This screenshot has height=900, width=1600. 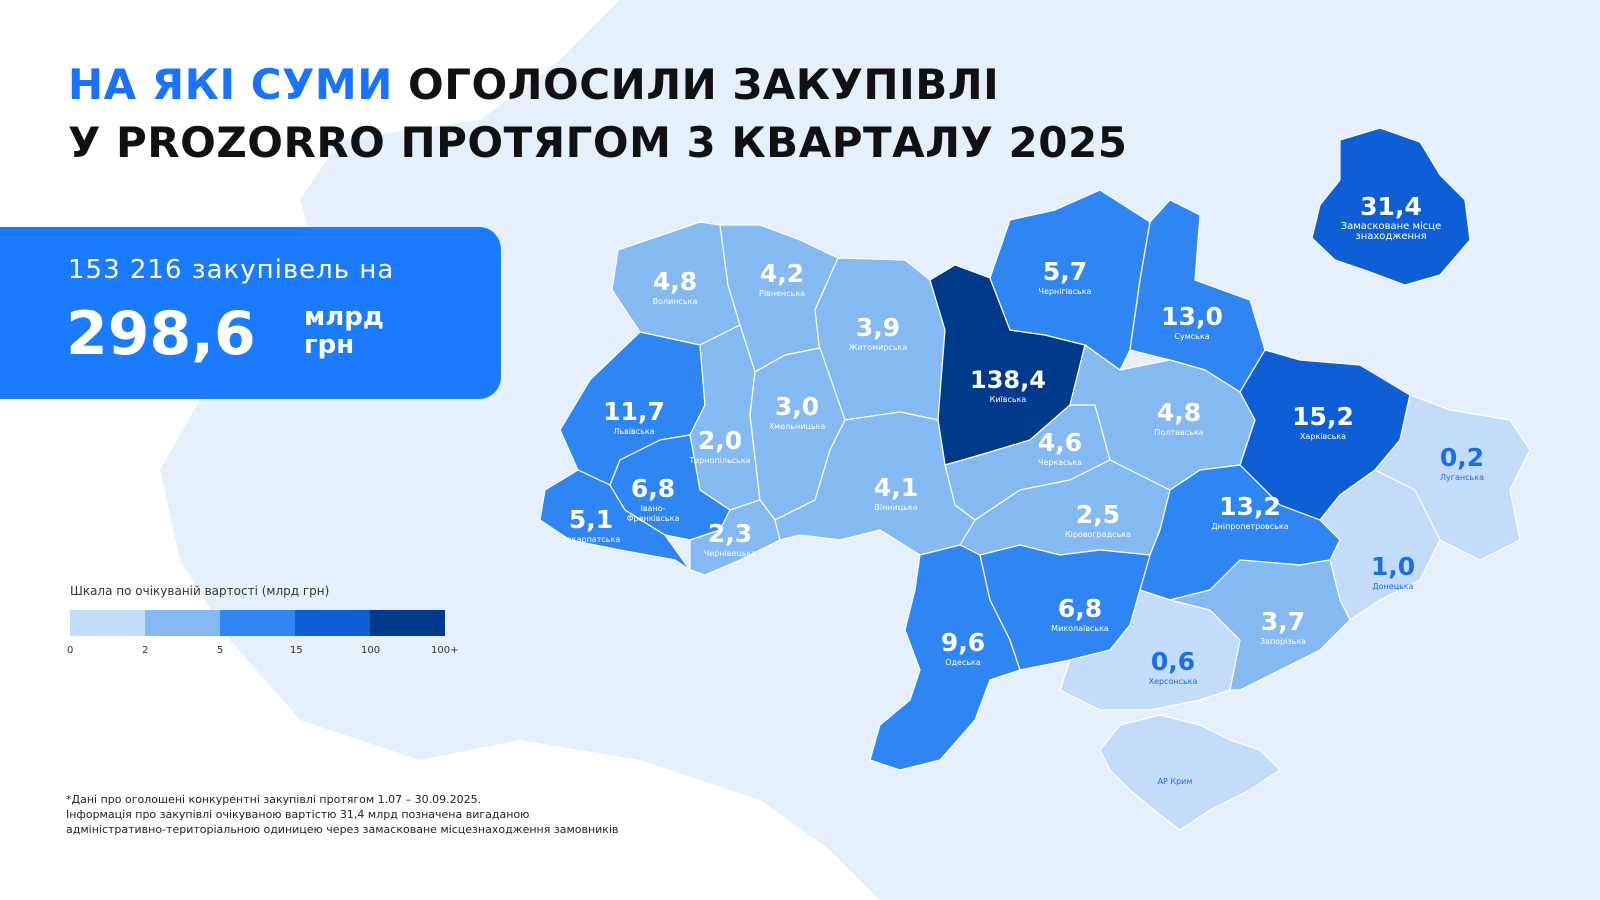 I want to click on summary-unit-line-2: грн, so click(x=329, y=345).